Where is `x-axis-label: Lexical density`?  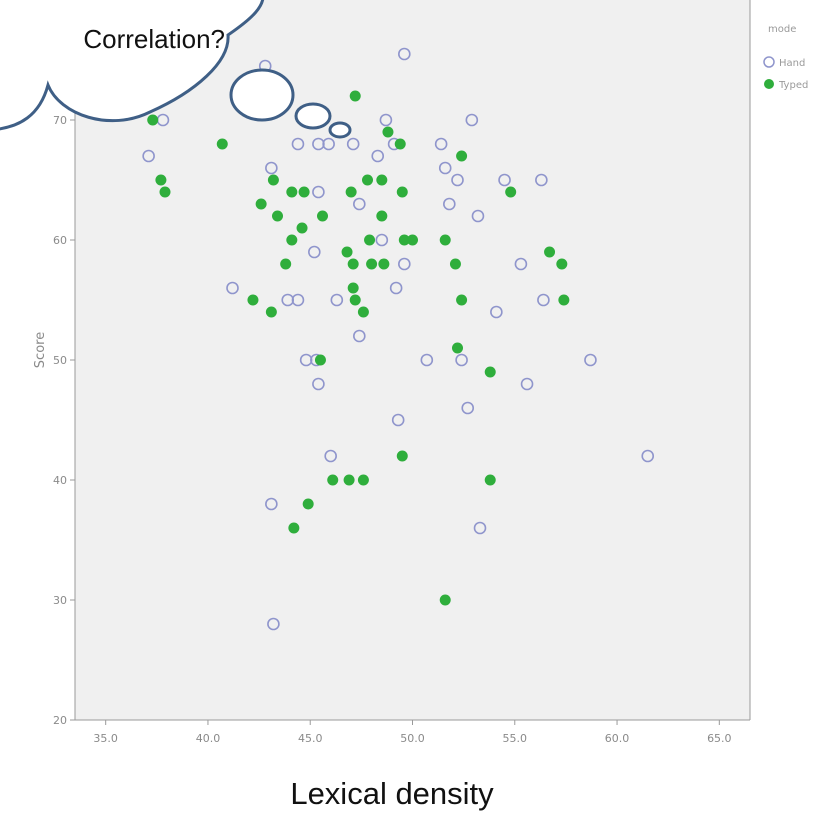 x-axis-label: Lexical density is located at coordinates (392, 793).